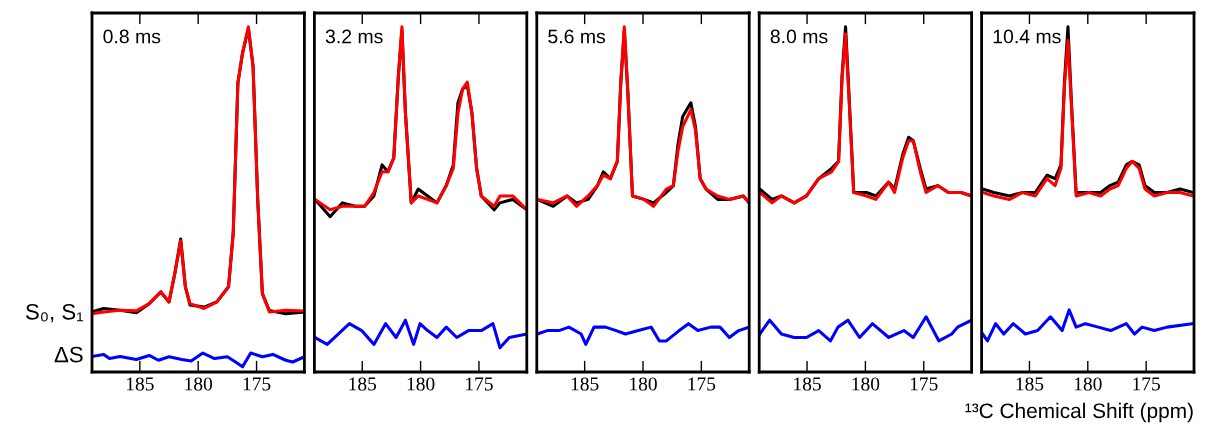  I want to click on annotation: 3.2 ms, so click(354, 36).